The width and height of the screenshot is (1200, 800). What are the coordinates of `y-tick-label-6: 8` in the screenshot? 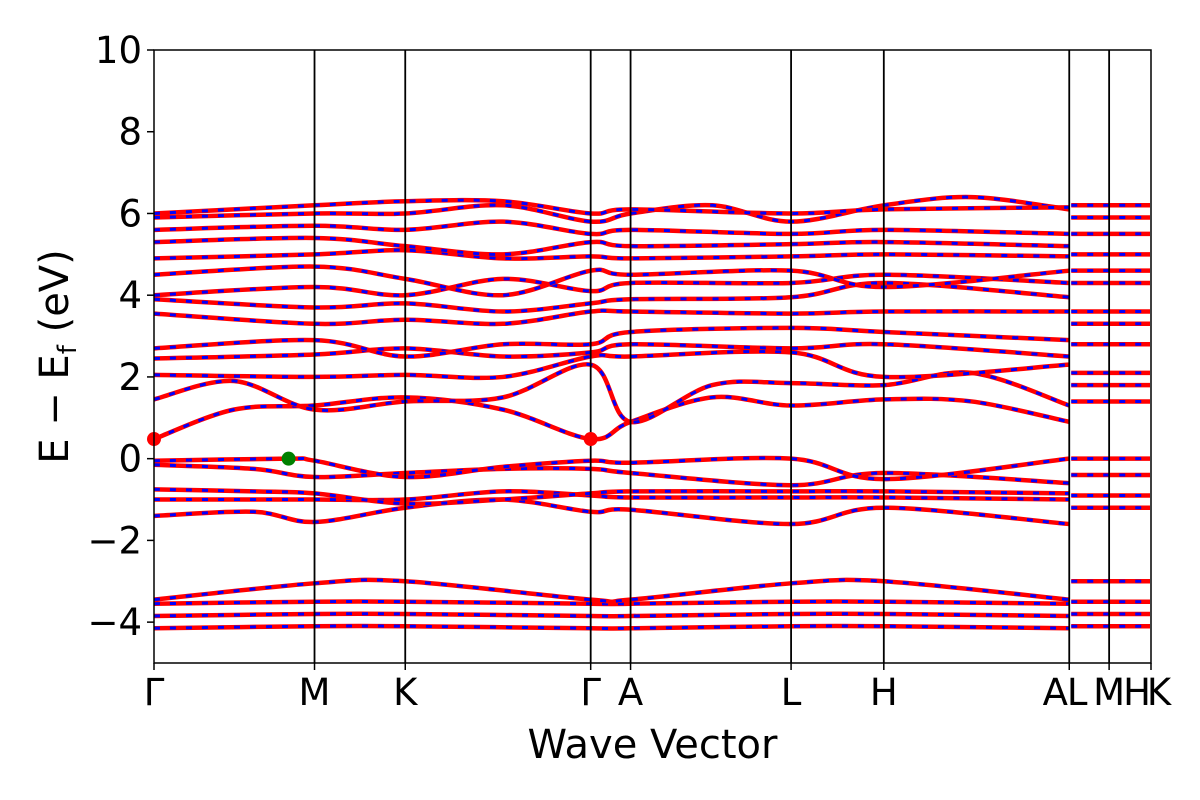 It's located at (130, 132).